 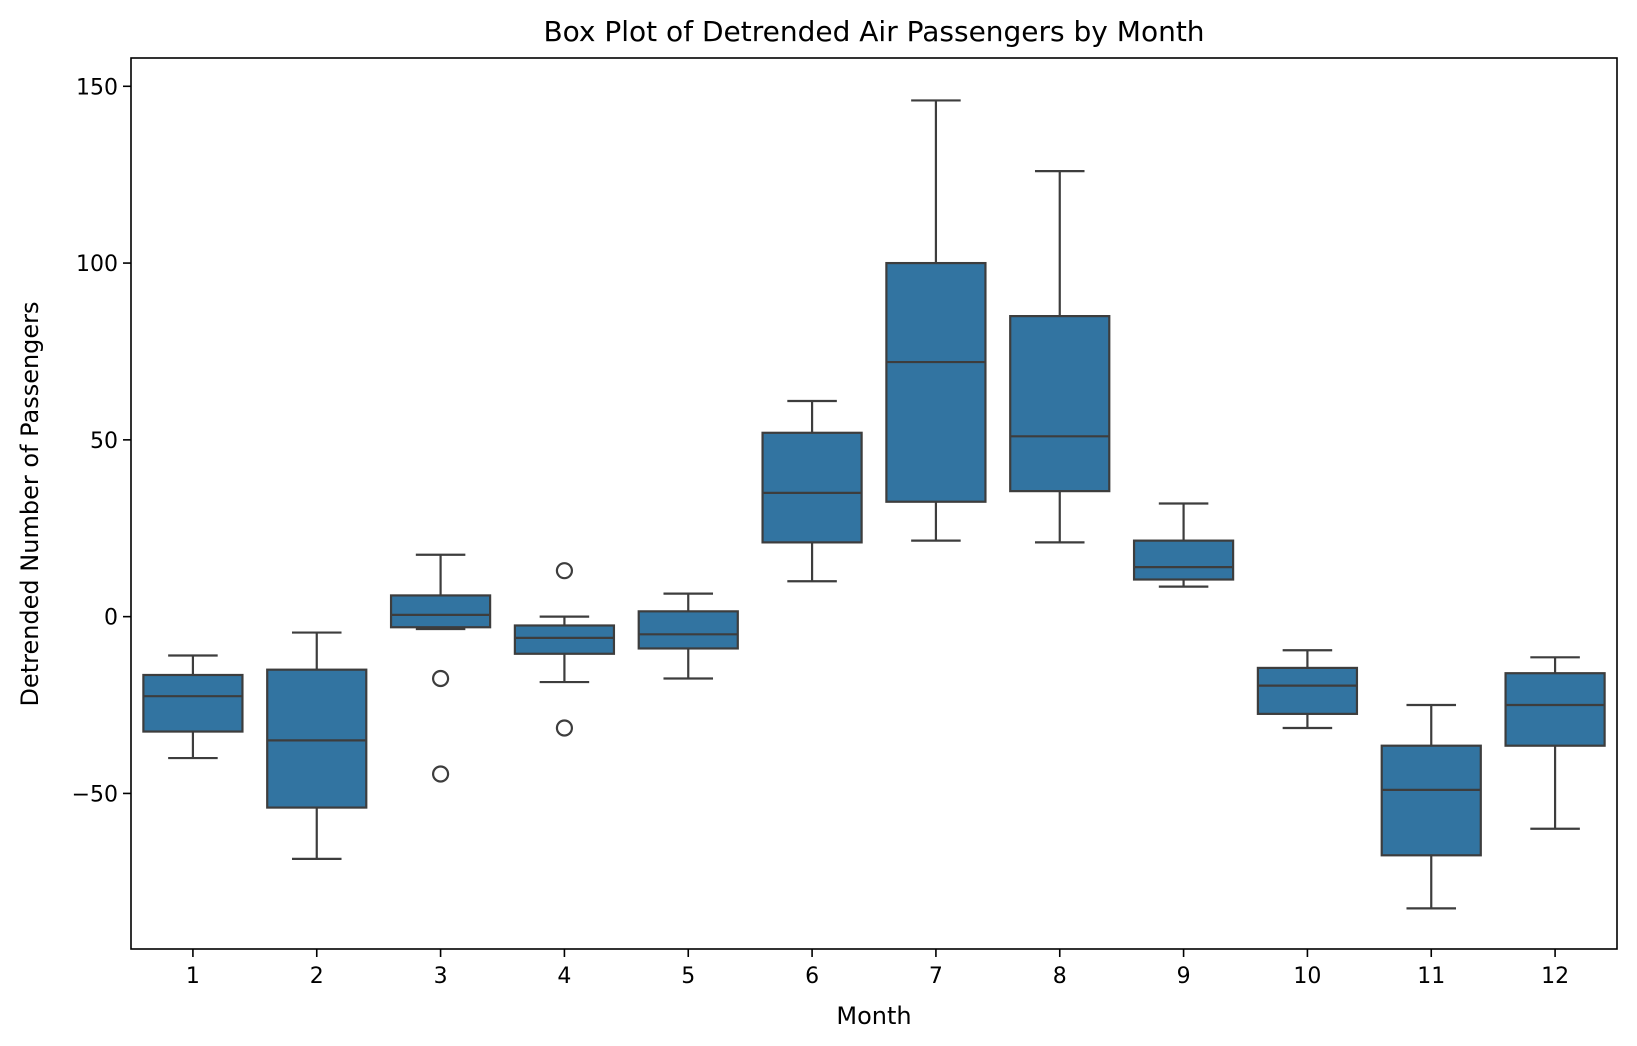 I want to click on x-tick-label: 3, so click(x=441, y=976).